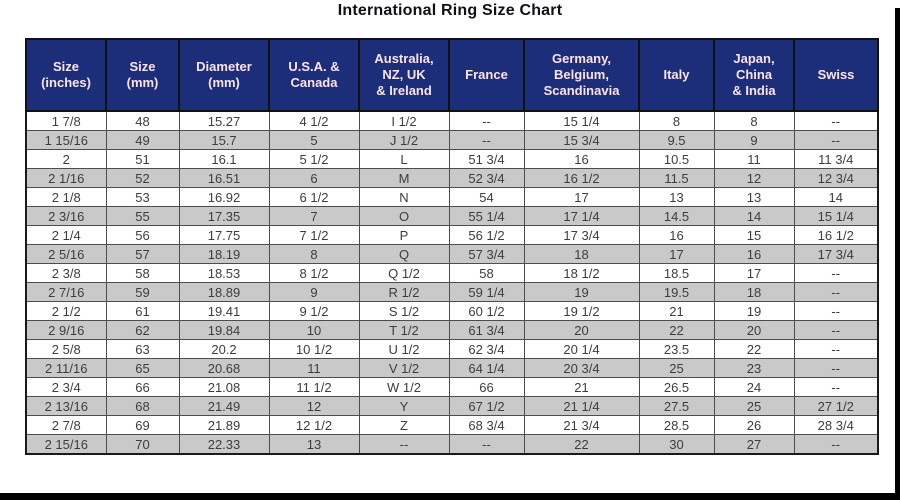 This screenshot has width=900, height=500. I want to click on table-cell: 63, so click(142, 349).